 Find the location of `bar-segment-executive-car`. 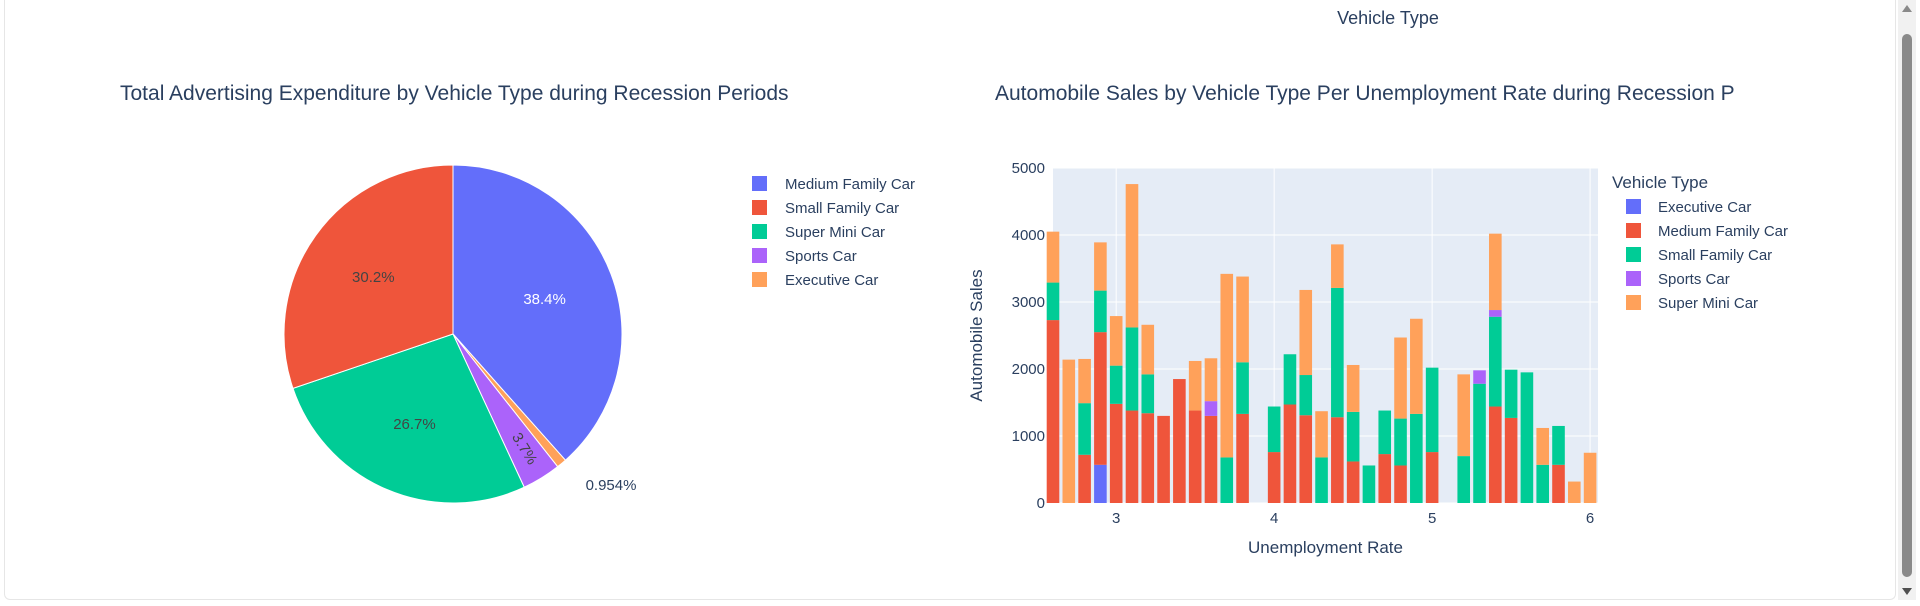

bar-segment-executive-car is located at coordinates (1100, 483).